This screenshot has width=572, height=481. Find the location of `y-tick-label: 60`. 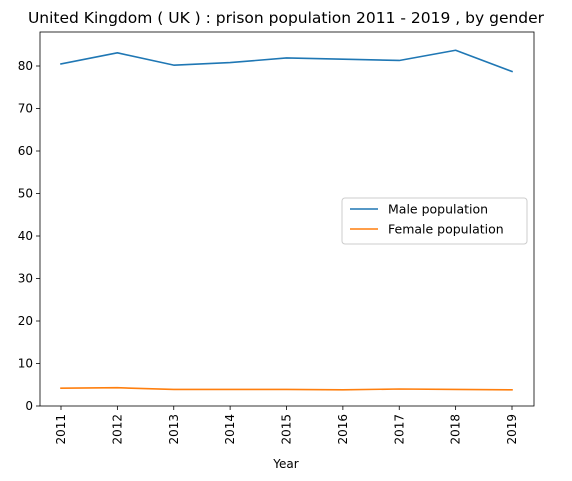

y-tick-label: 60 is located at coordinates (25, 151).